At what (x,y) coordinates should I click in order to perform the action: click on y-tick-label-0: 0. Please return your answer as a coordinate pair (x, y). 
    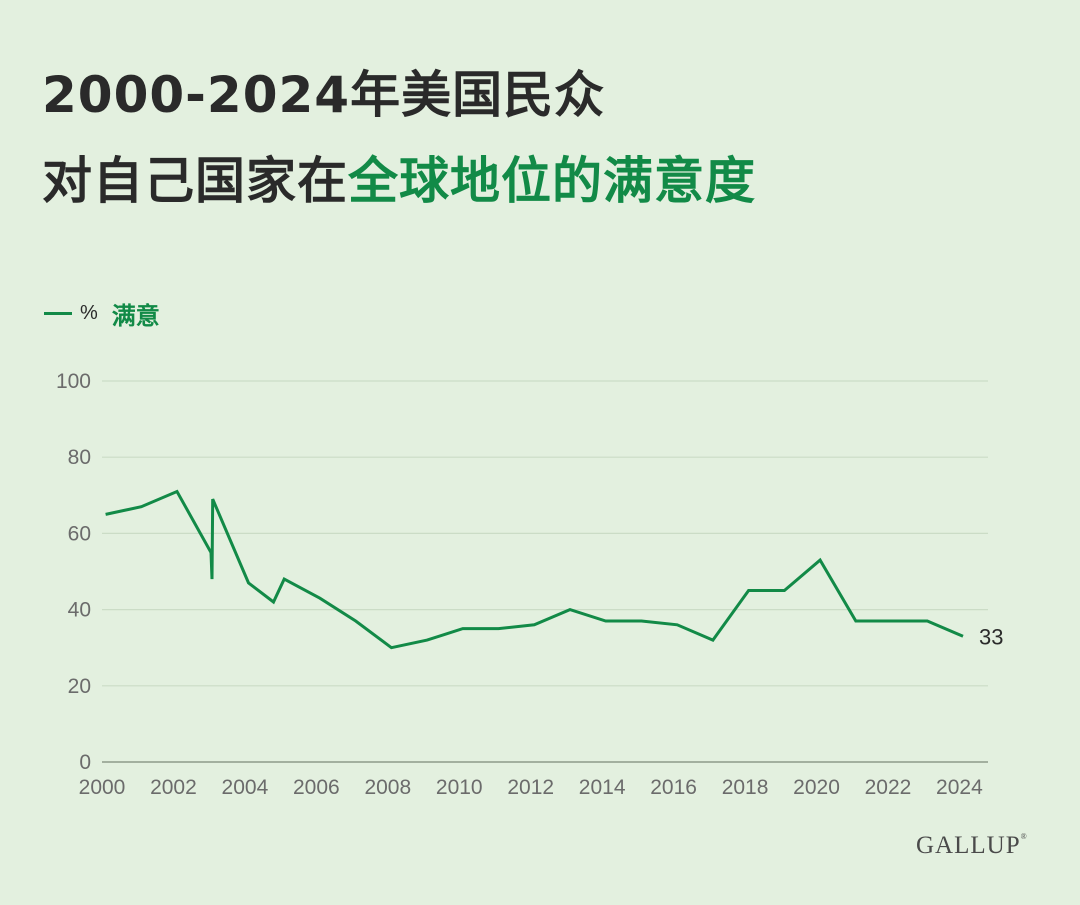
    Looking at the image, I should click on (85, 762).